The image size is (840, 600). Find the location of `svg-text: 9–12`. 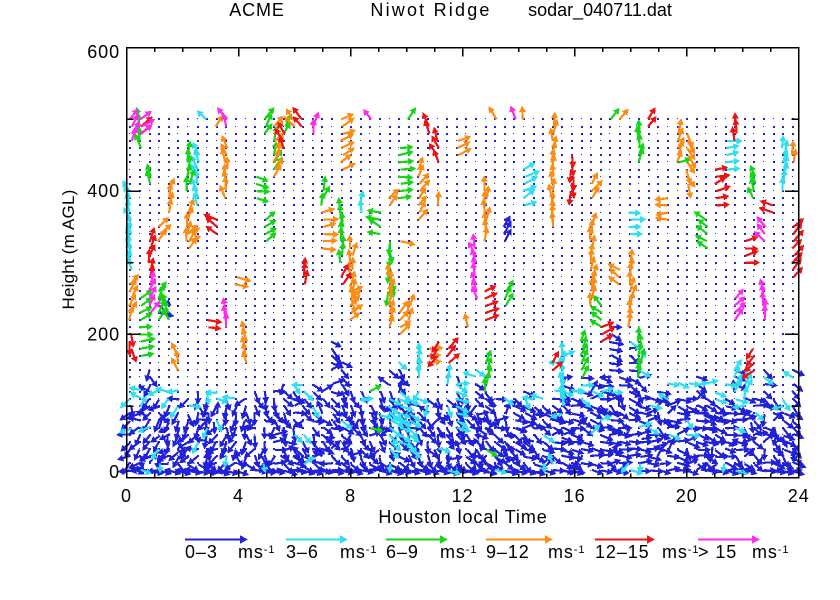

svg-text: 9–12 is located at coordinates (508, 552).